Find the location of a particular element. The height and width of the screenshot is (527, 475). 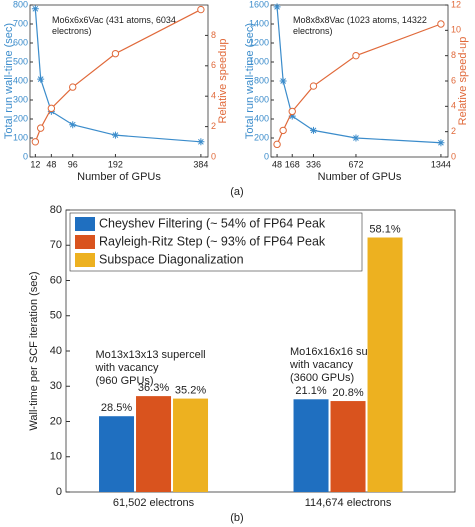

y-tick-label: 60 is located at coordinates (56, 280).